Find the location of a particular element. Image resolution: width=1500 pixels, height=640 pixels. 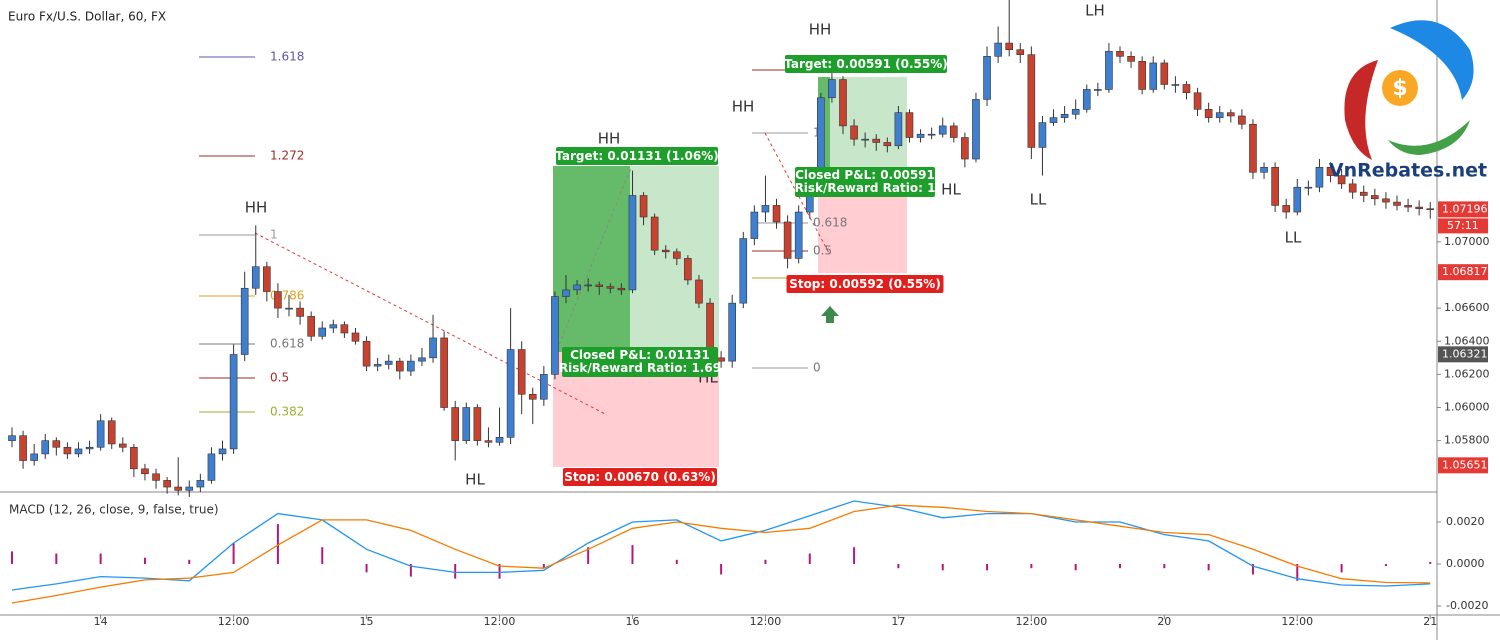

target-label-box is located at coordinates (866, 64).